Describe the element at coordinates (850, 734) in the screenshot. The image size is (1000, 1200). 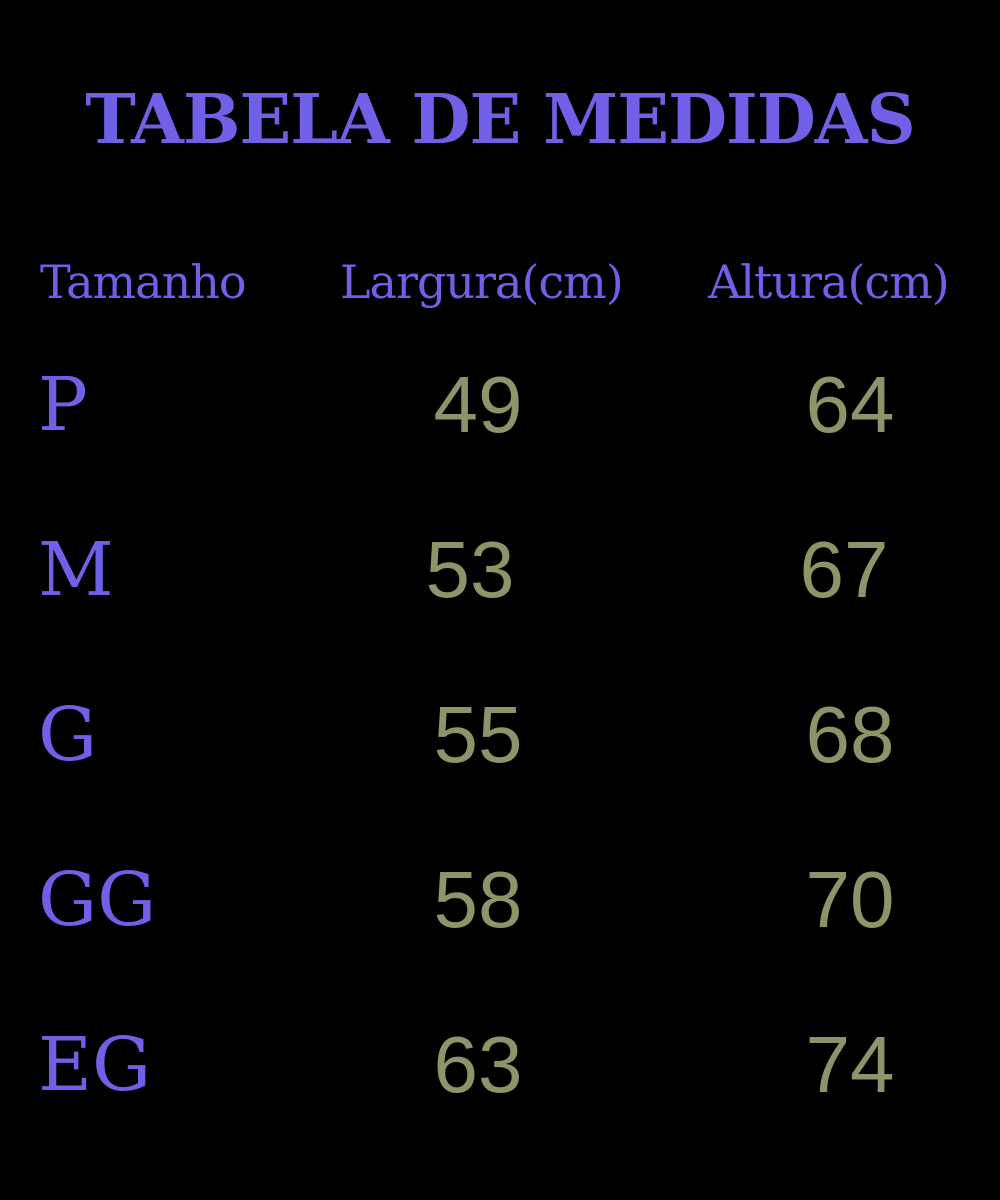
I see `altura-value: 68` at that location.